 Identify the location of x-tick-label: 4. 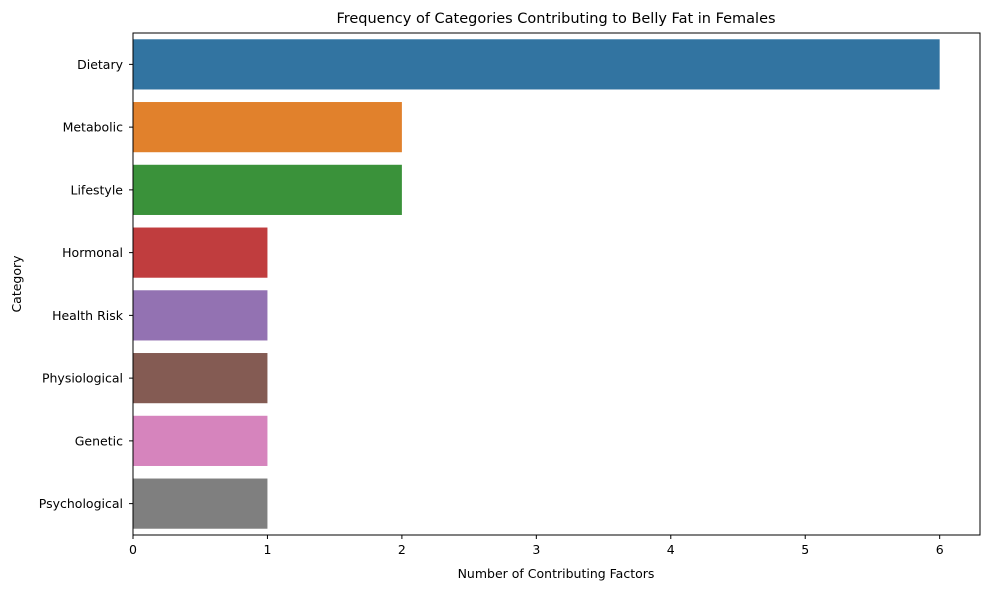
(671, 549).